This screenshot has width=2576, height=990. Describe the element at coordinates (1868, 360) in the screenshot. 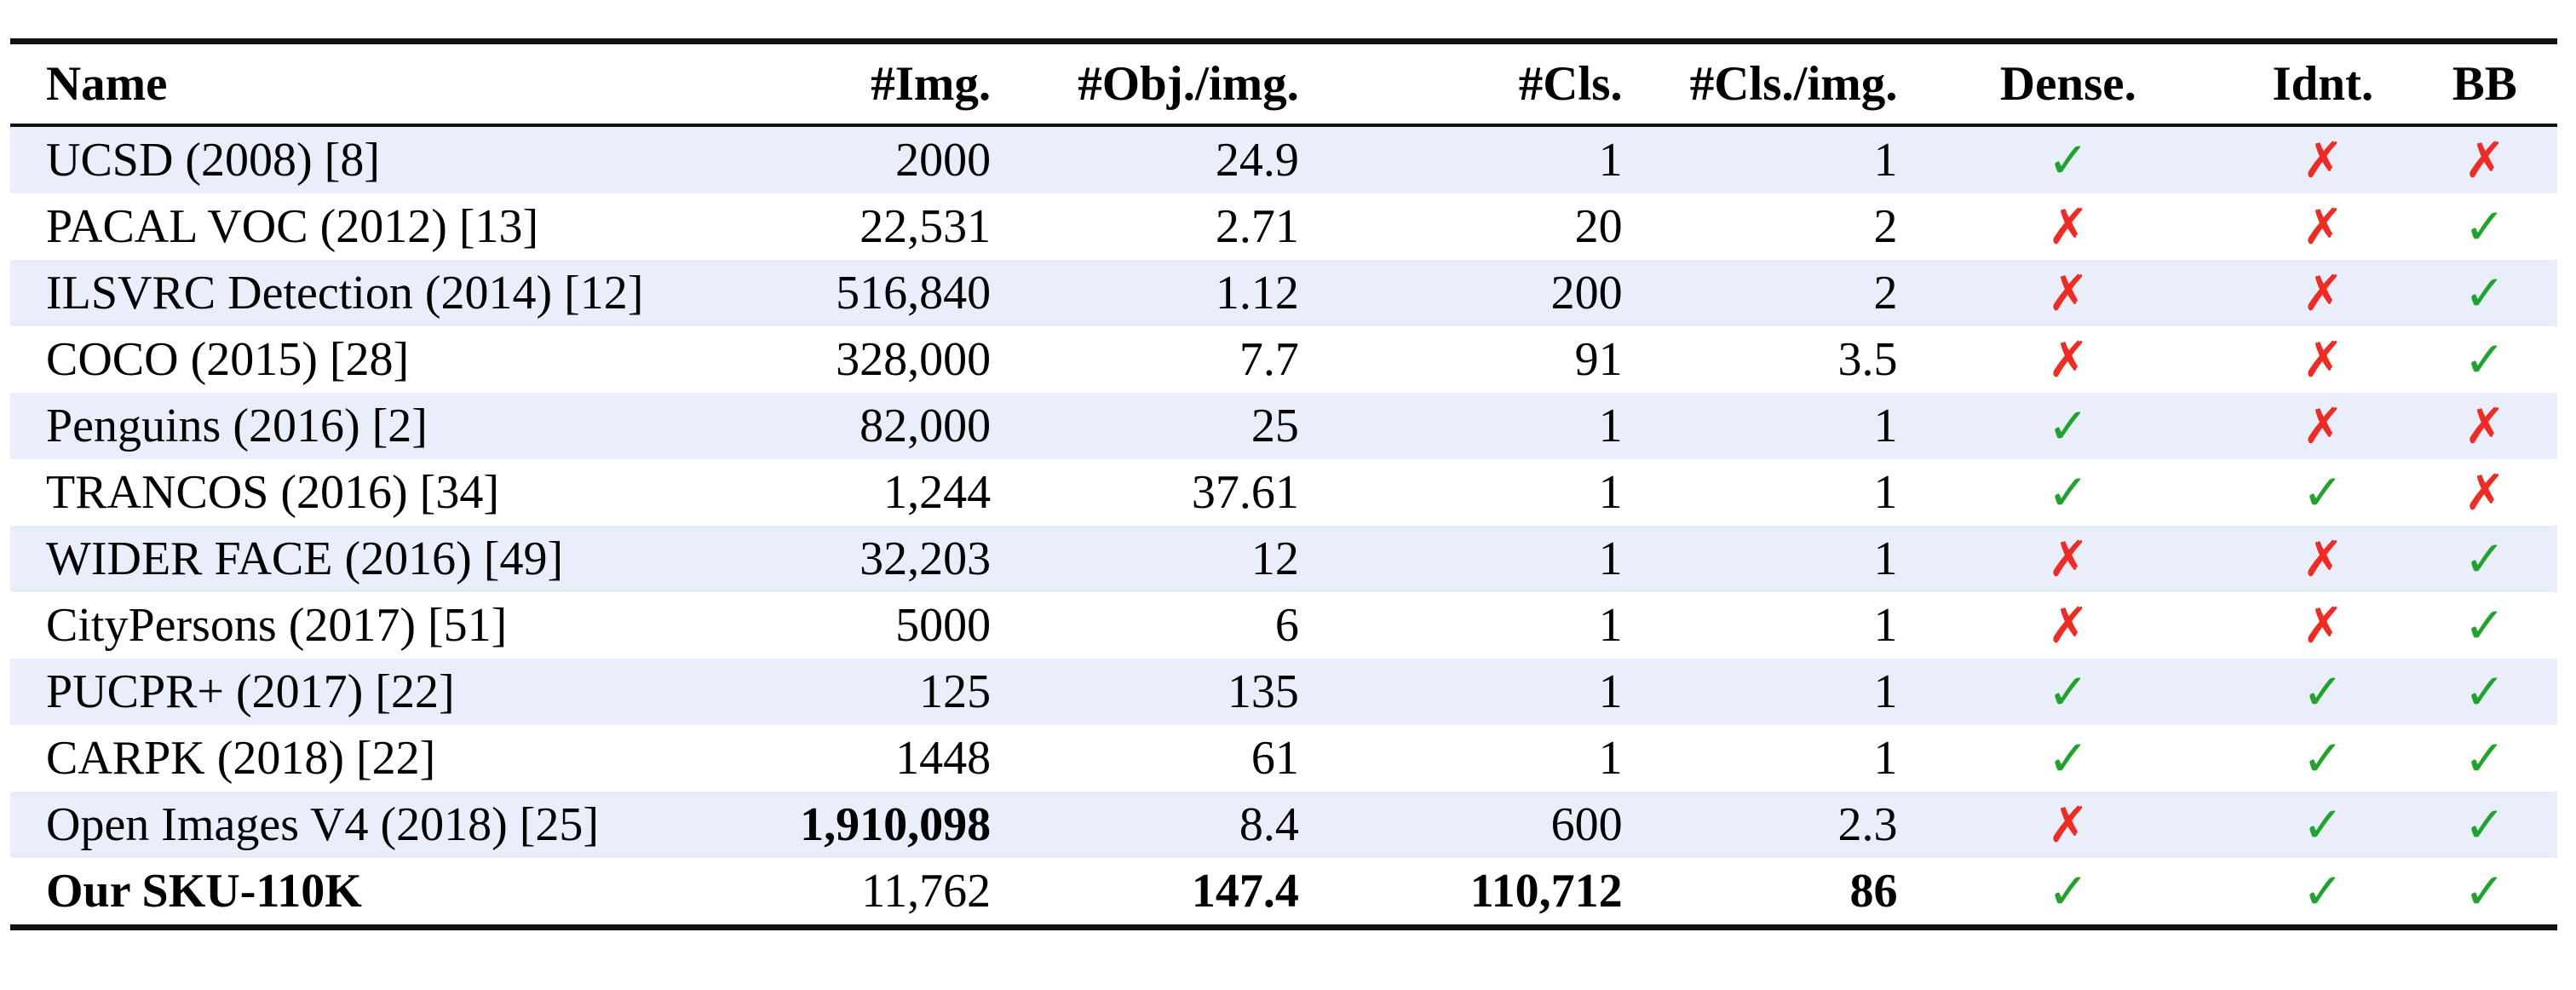

I see `cell-cls_per_img: 3.5` at that location.